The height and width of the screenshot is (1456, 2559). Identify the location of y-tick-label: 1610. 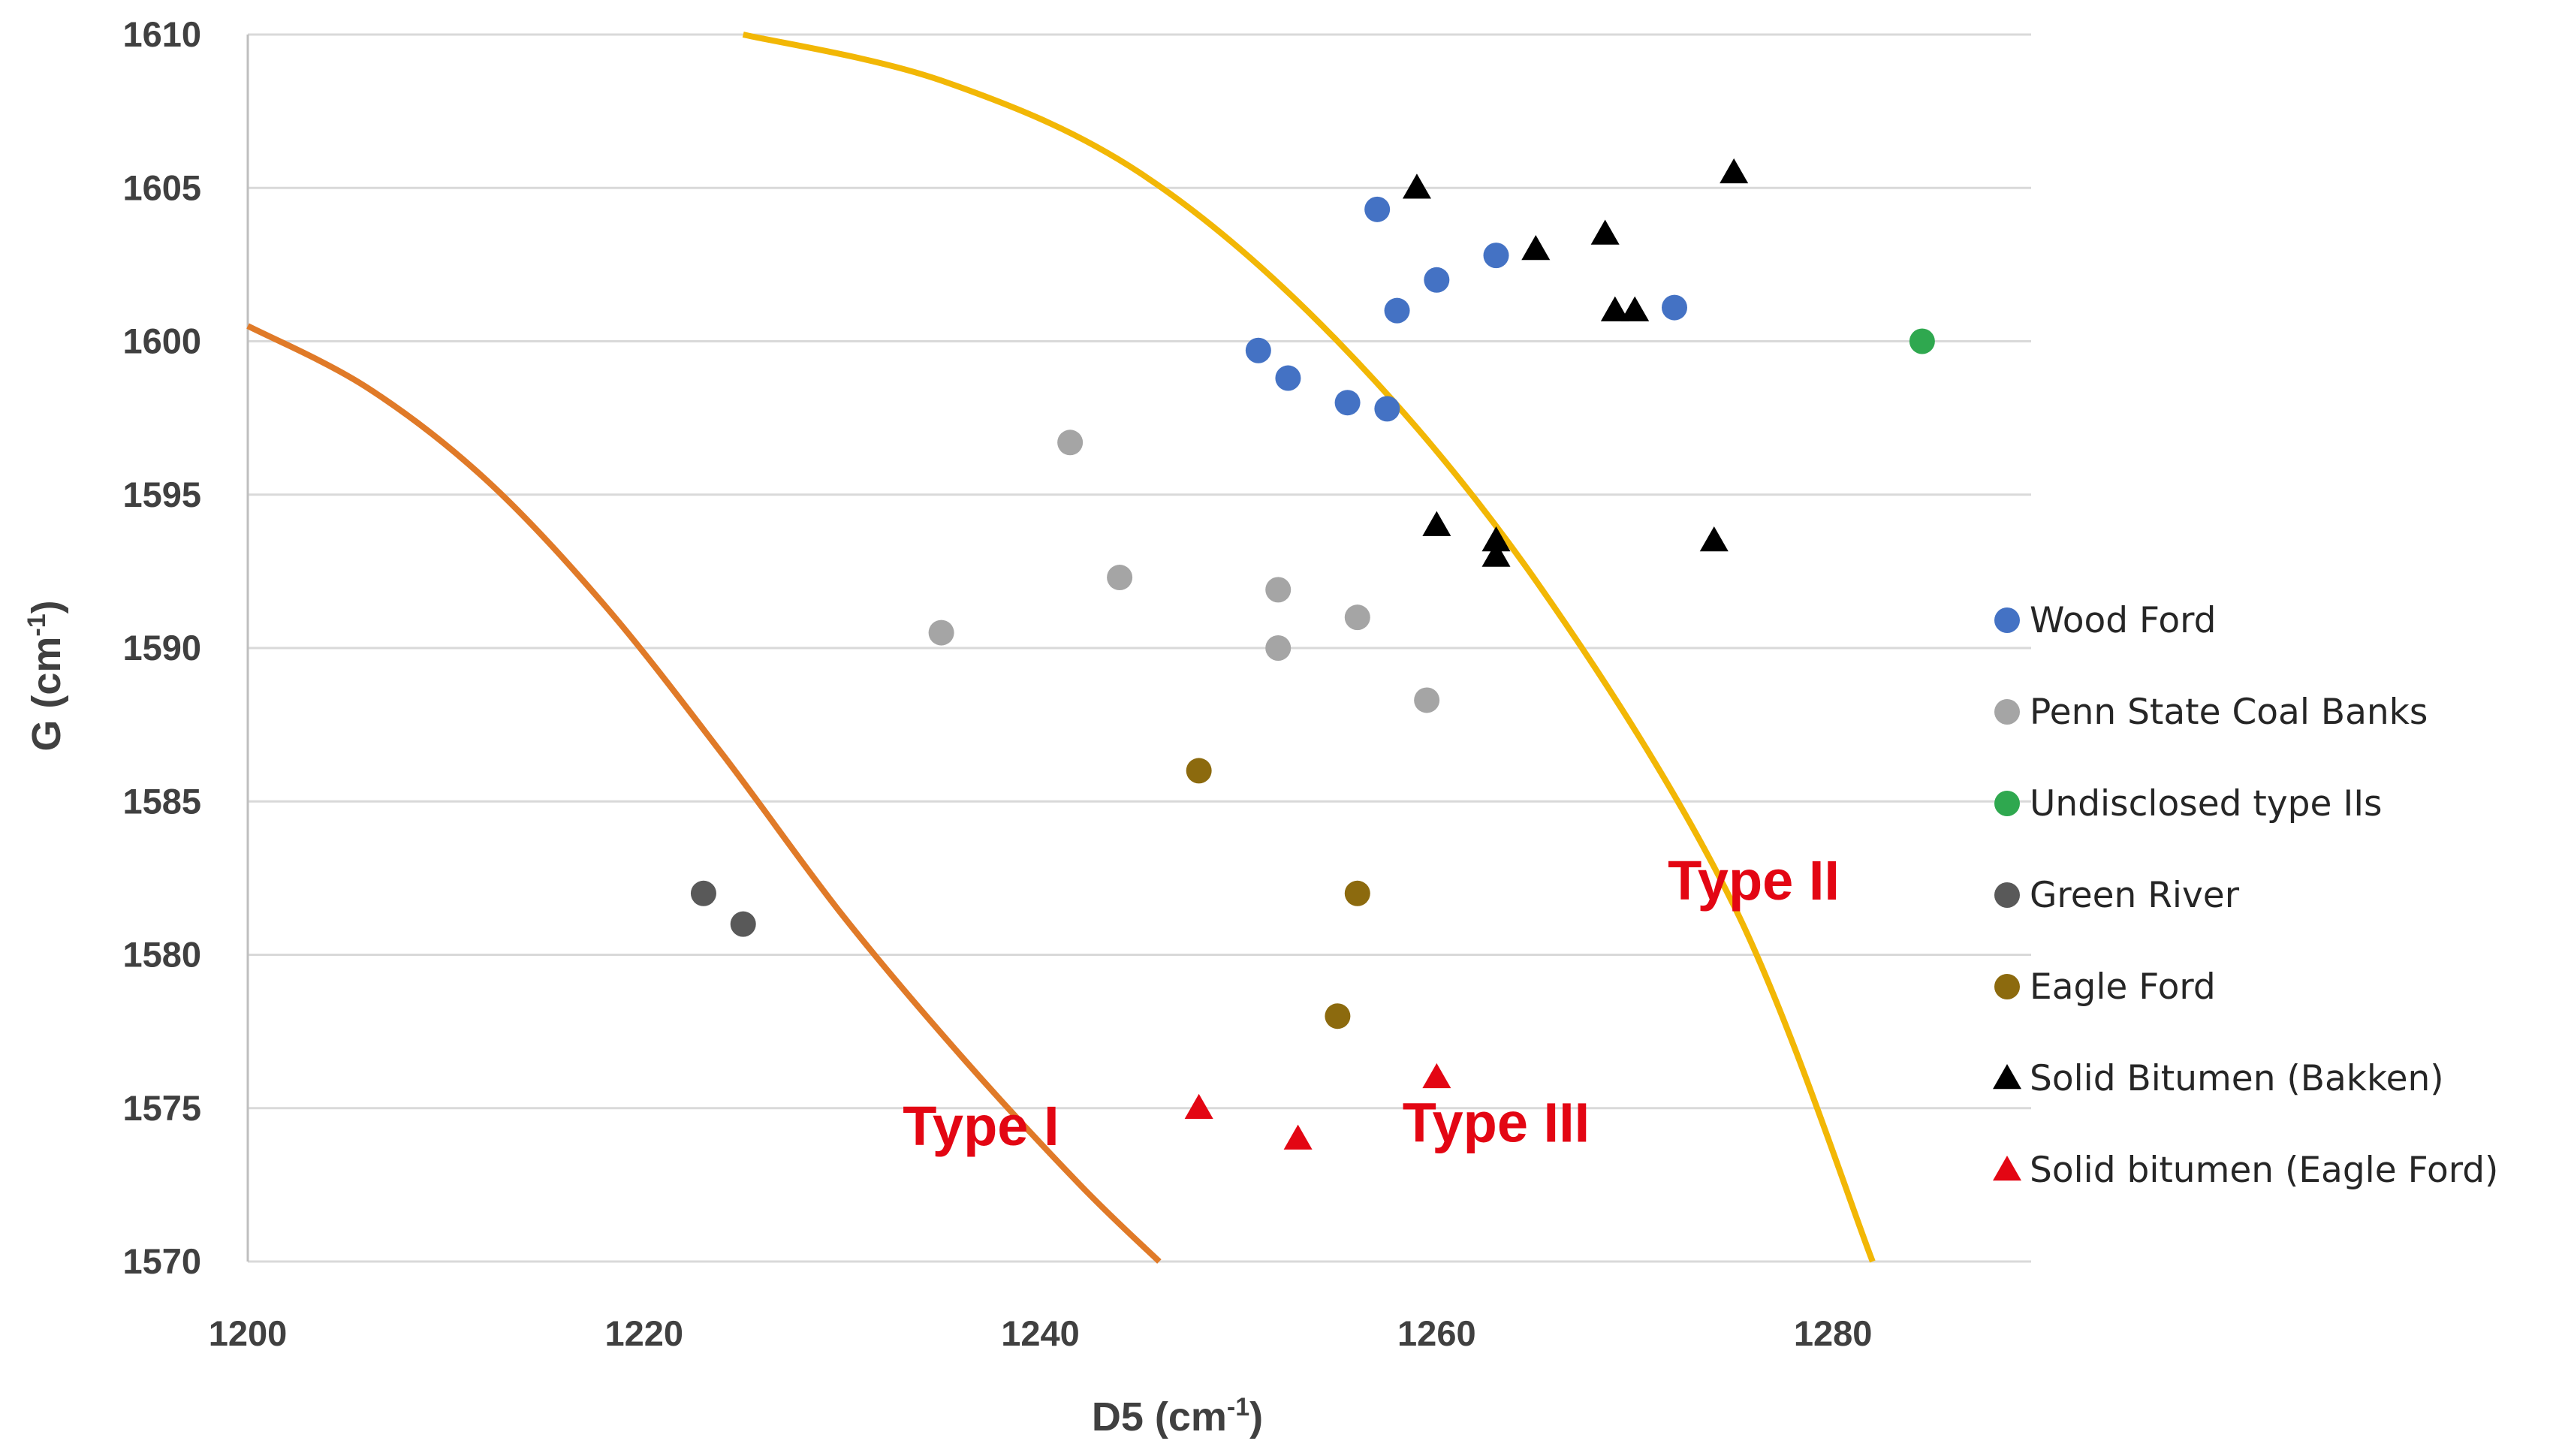
(161, 34).